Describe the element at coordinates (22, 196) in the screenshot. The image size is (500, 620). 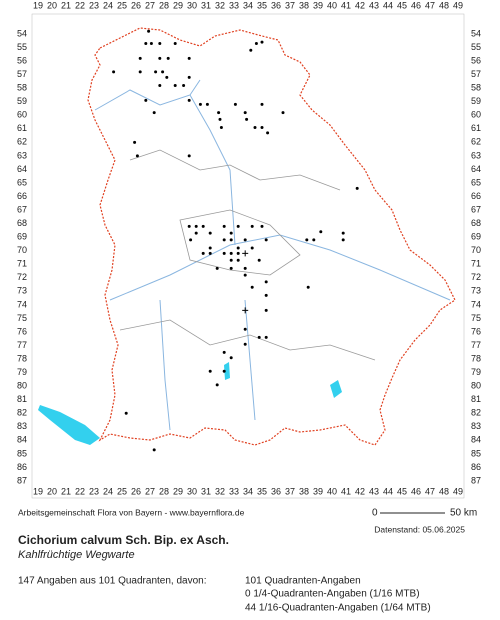
I see `row-label: 66` at that location.